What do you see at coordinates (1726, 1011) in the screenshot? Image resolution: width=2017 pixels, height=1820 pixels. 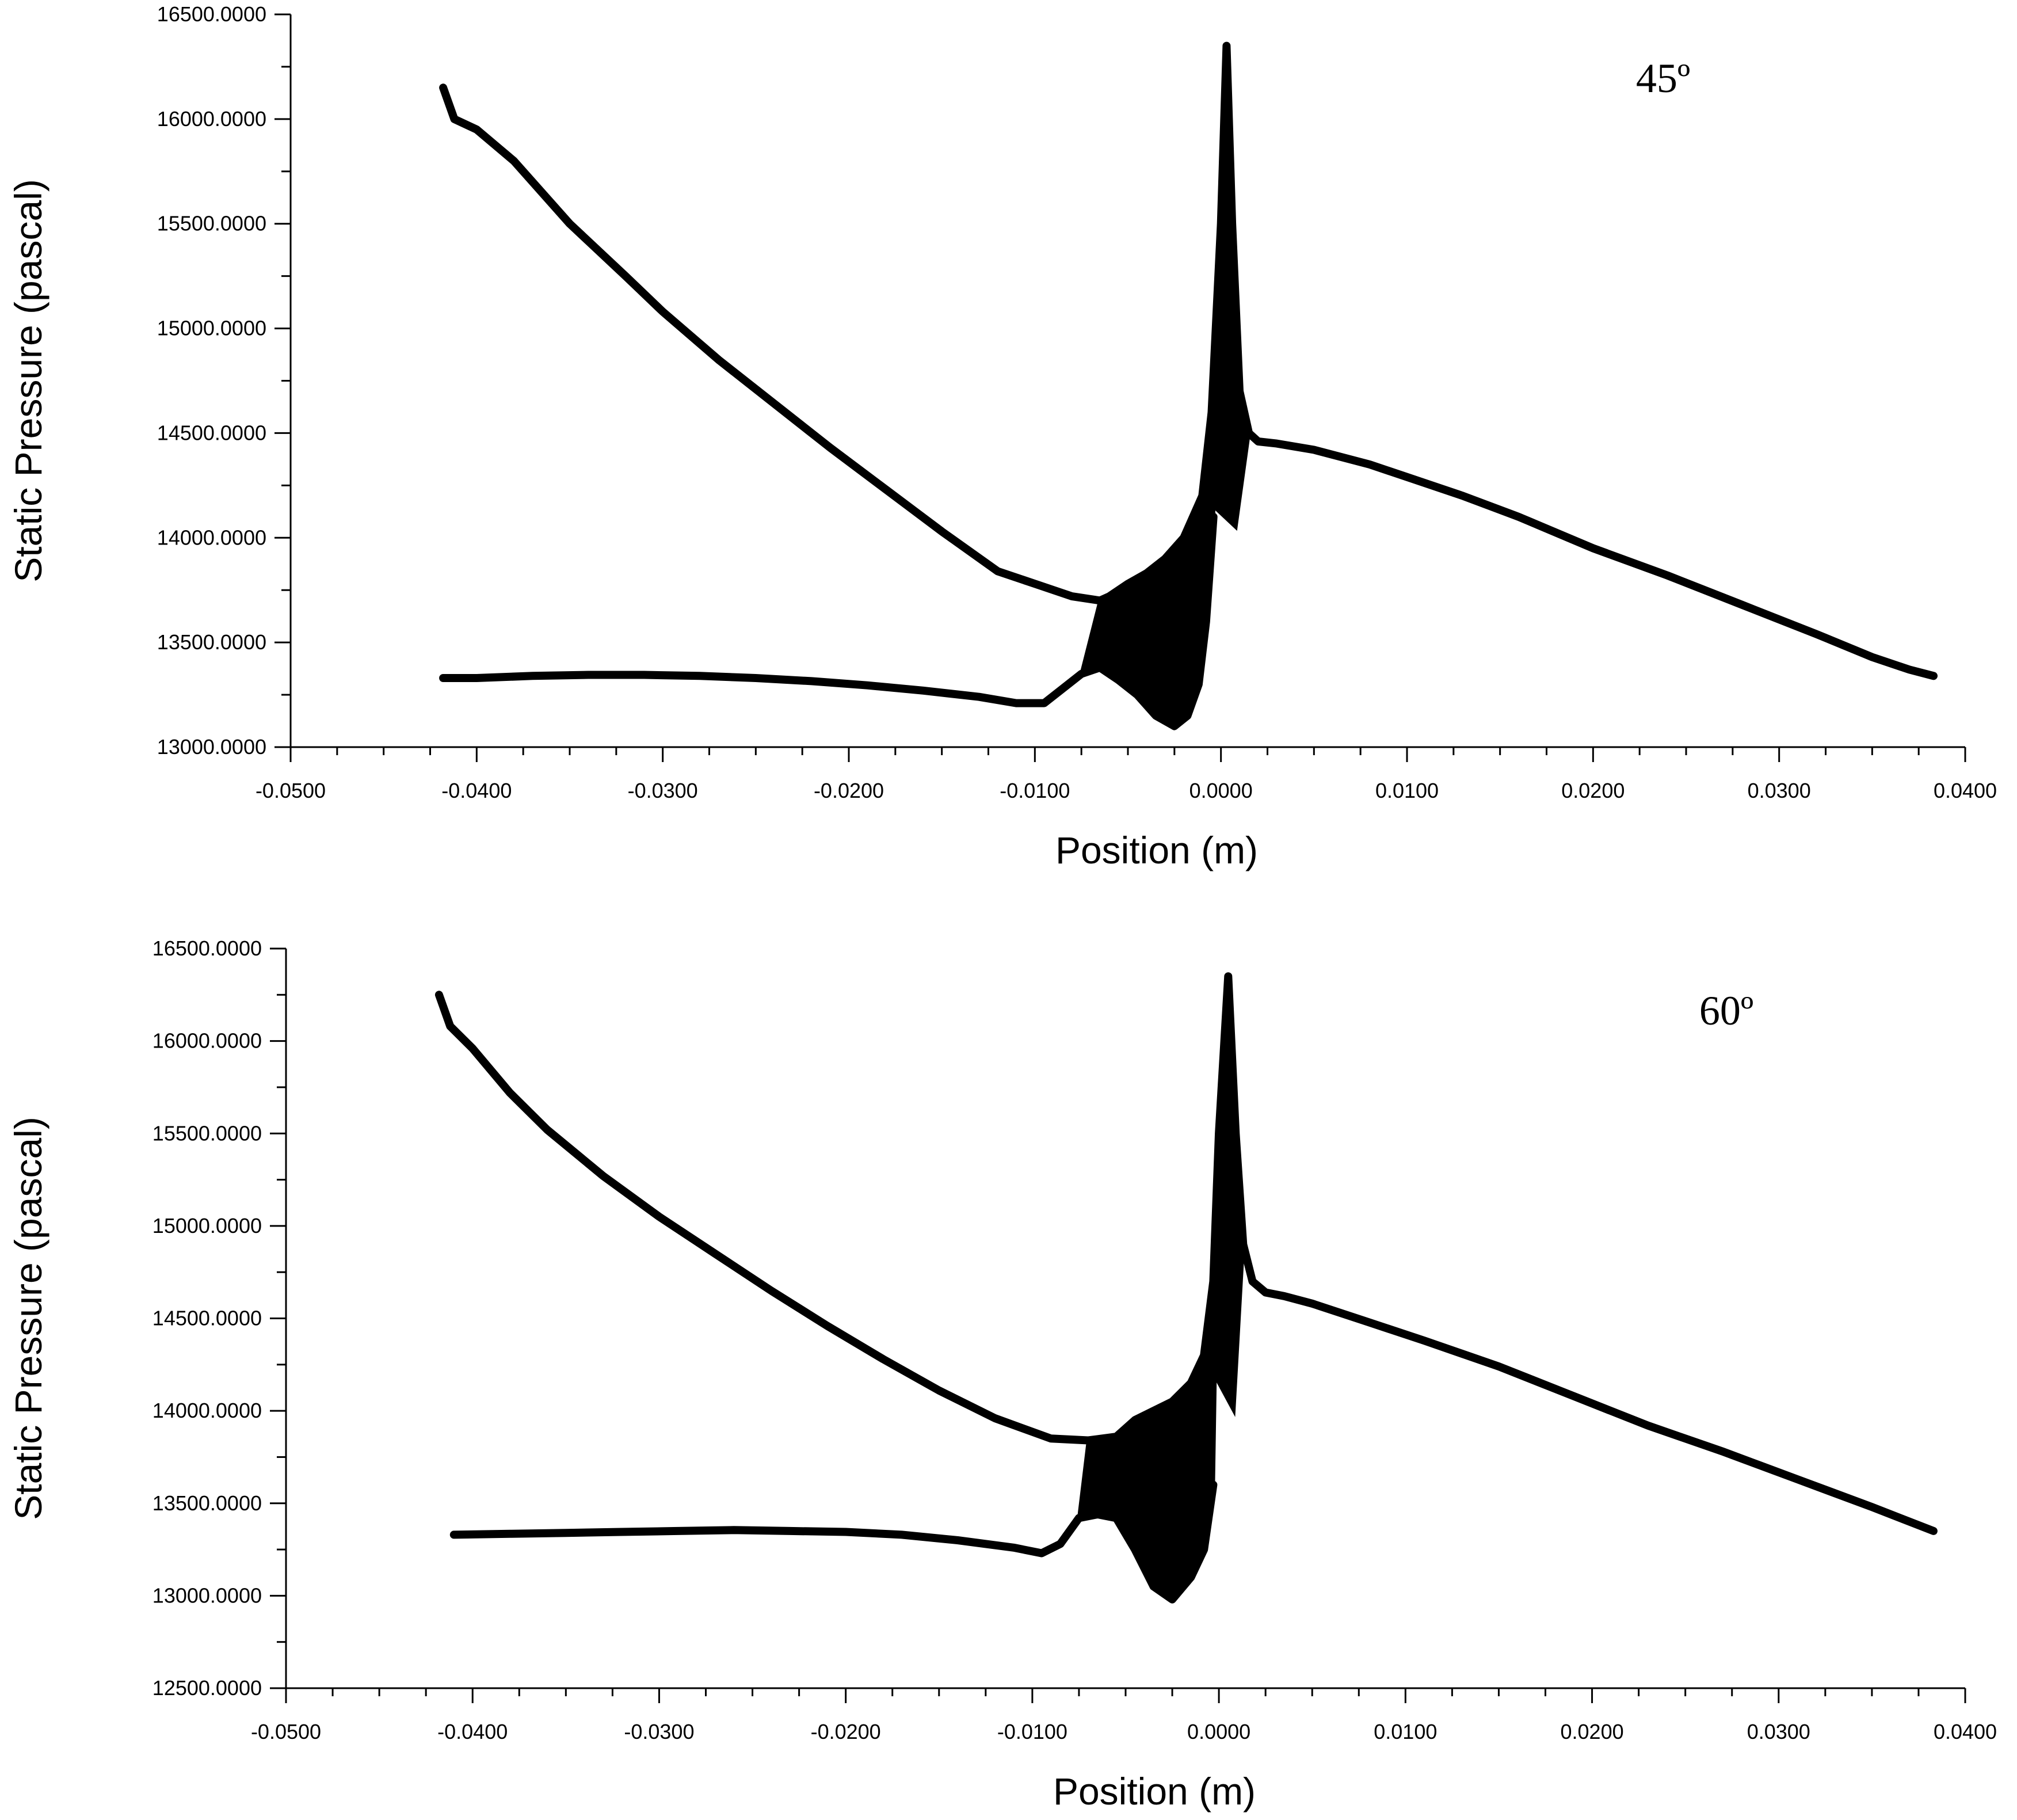 I see `angle-annotation: 60º` at bounding box center [1726, 1011].